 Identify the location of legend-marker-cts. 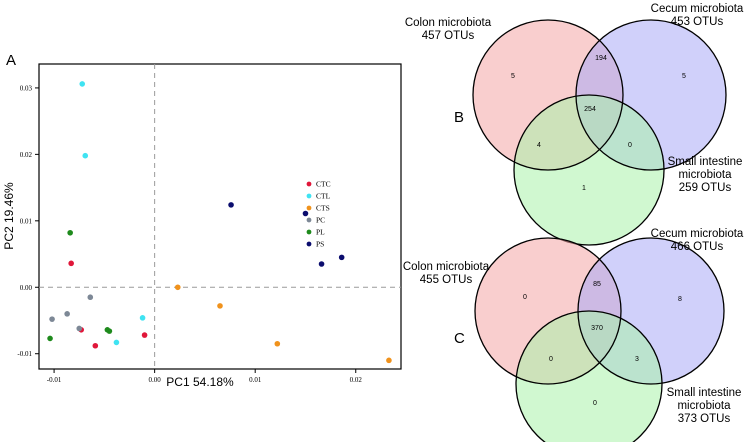
(309, 208).